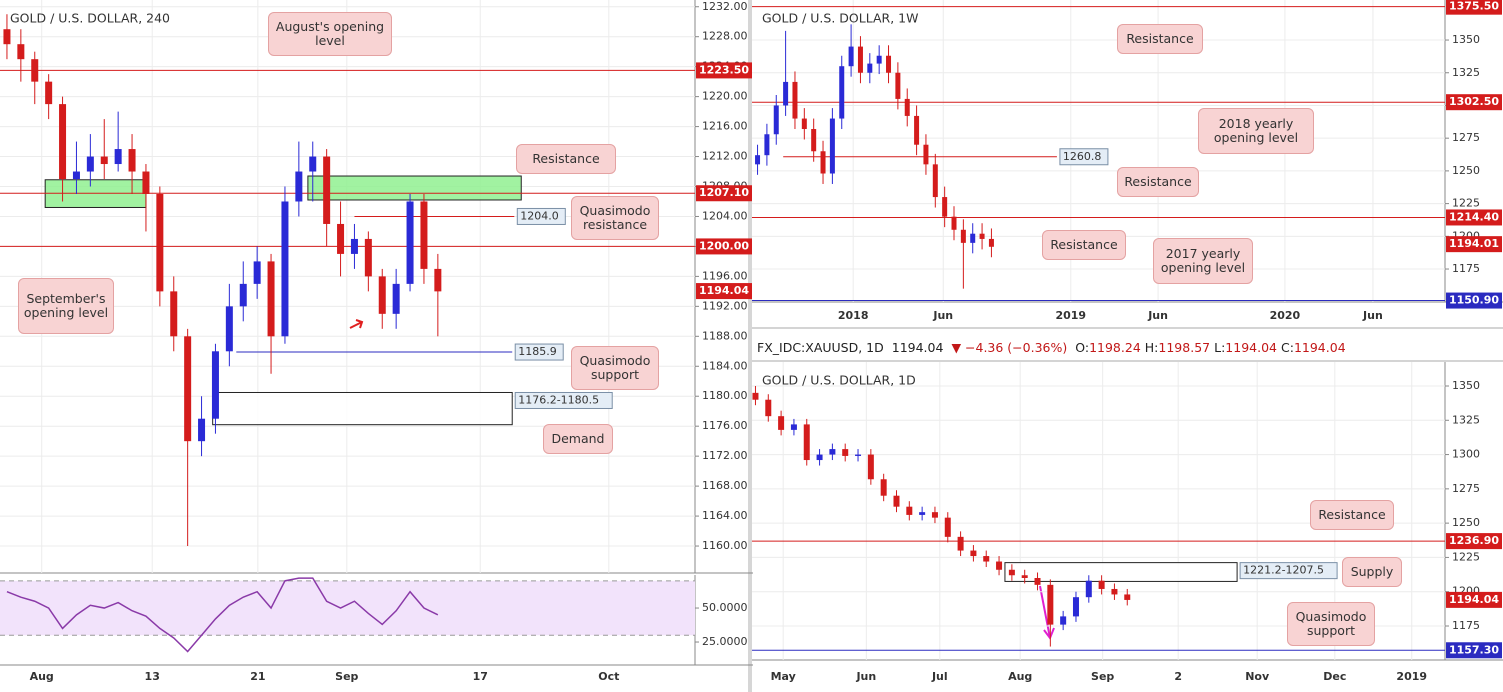  I want to click on axis-tag-label: 1214.40, so click(1474, 216).